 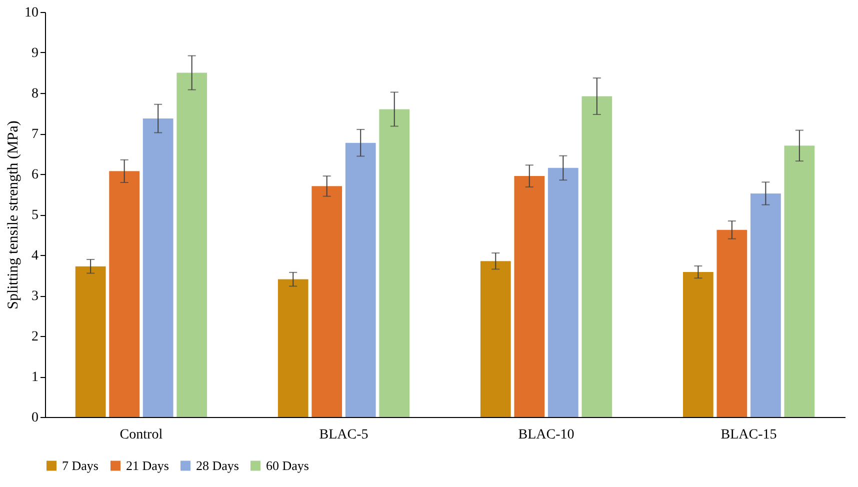 I want to click on y-tick-label: 6, so click(x=35, y=175).